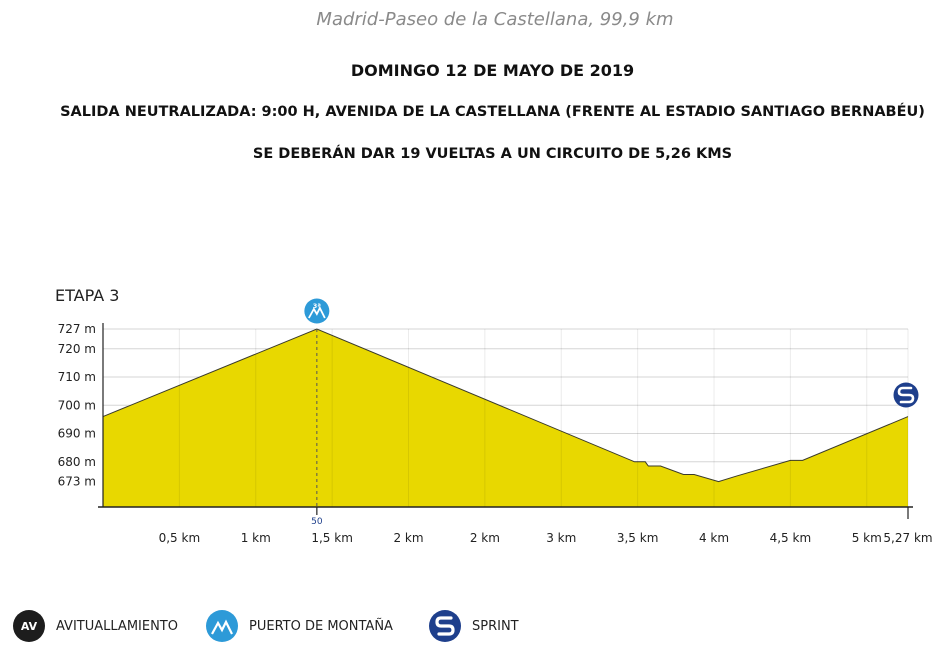 Image resolution: width=949 pixels, height=658 pixels. What do you see at coordinates (332, 538) in the screenshot?
I see `x-tick-label: 1,5 km` at bounding box center [332, 538].